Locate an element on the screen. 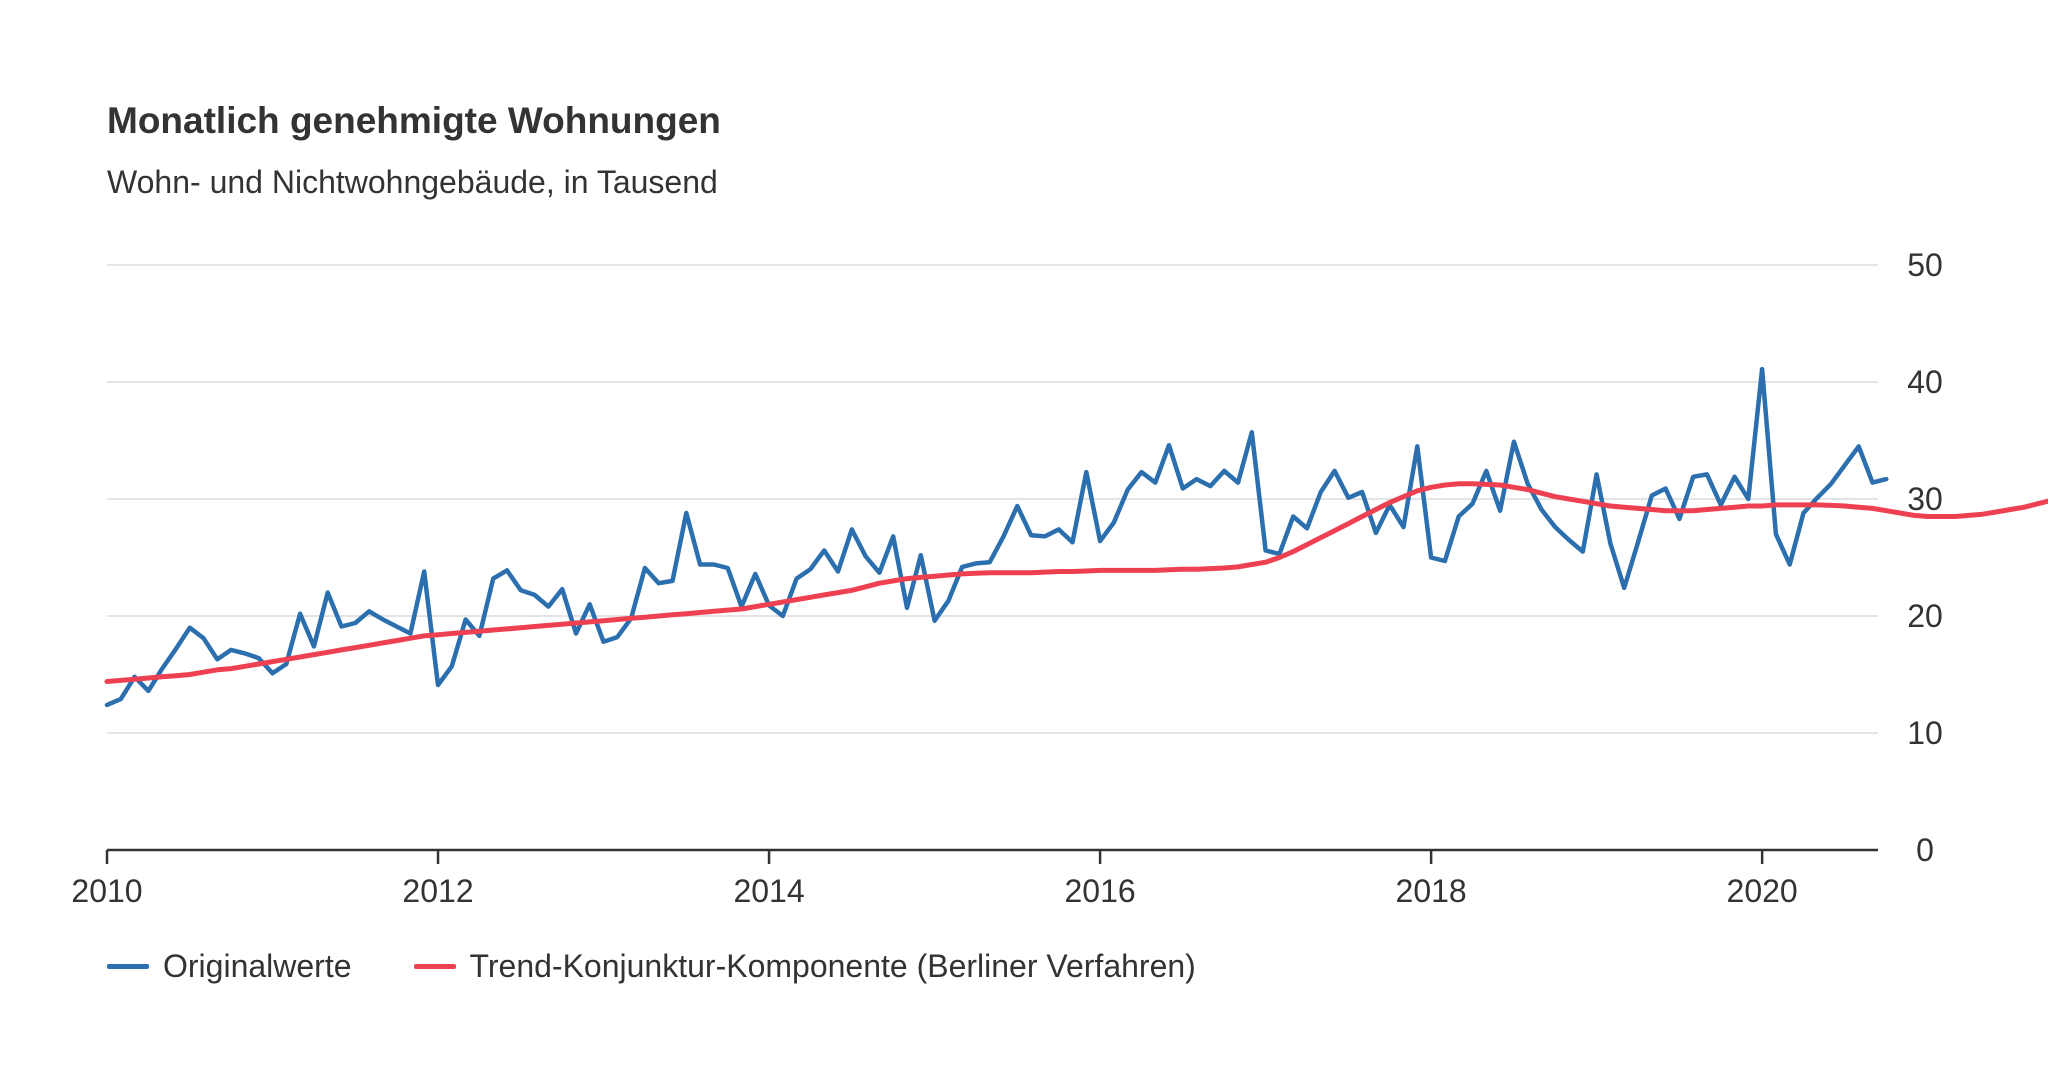 Image resolution: width=2048 pixels, height=1085 pixels. y-tick-label-50: 50 is located at coordinates (1925, 265).